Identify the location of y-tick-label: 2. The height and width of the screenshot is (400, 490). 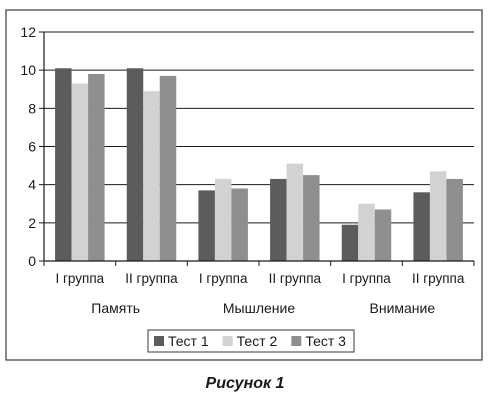
(32, 223).